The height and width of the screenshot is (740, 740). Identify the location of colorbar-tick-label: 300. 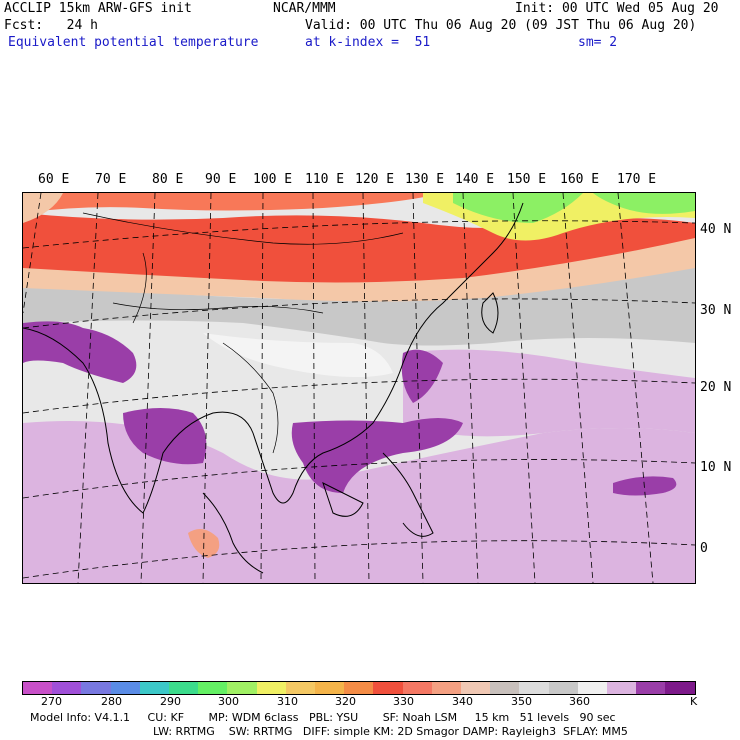
(228, 701).